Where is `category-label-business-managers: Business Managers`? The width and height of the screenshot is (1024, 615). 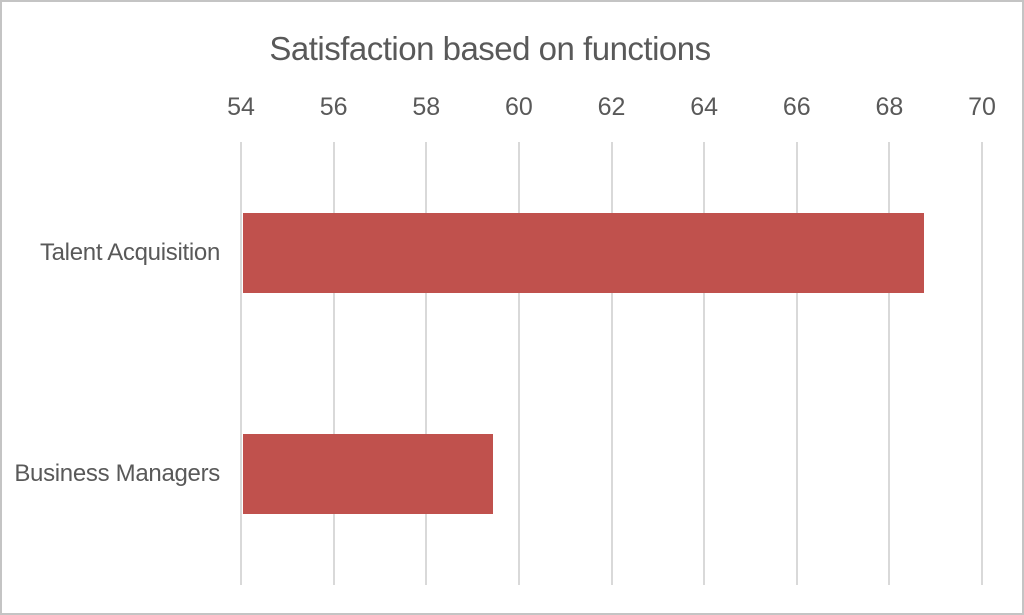 category-label-business-managers: Business Managers is located at coordinates (117, 474).